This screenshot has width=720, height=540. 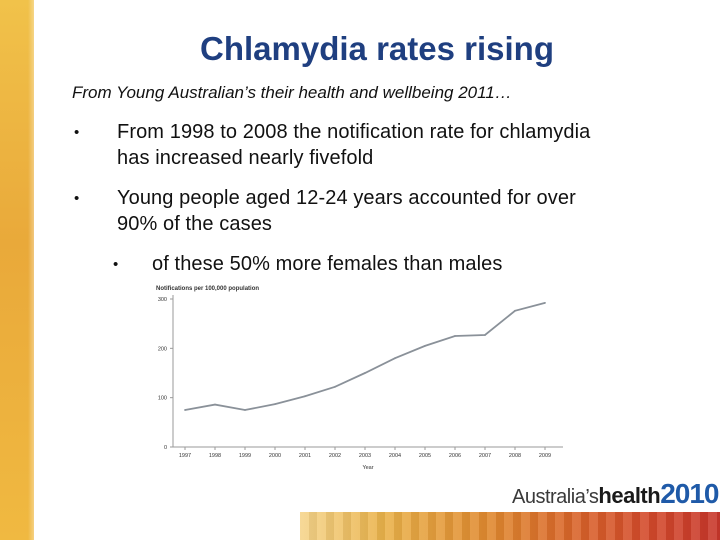 What do you see at coordinates (162, 399) in the screenshot?
I see `y-tick-label: 100` at bounding box center [162, 399].